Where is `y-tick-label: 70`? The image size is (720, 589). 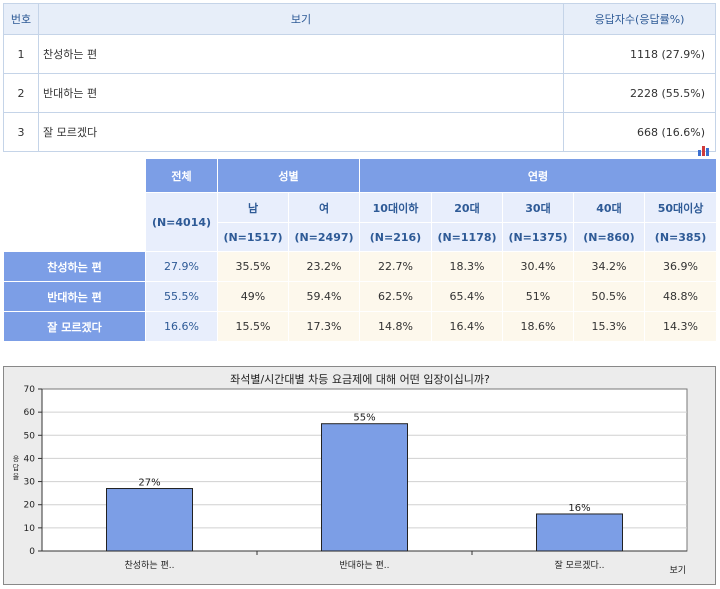 y-tick-label: 70 is located at coordinates (30, 390).